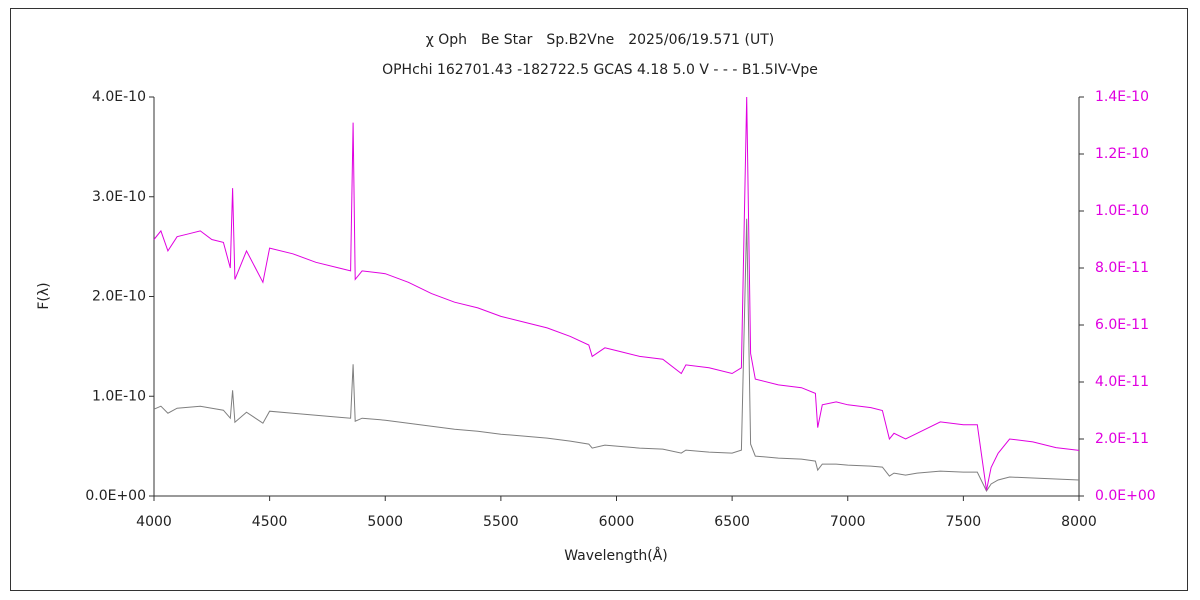 The height and width of the screenshot is (600, 1200). What do you see at coordinates (1122, 439) in the screenshot?
I see `y2-tick-label: 2.0E-11` at bounding box center [1122, 439].